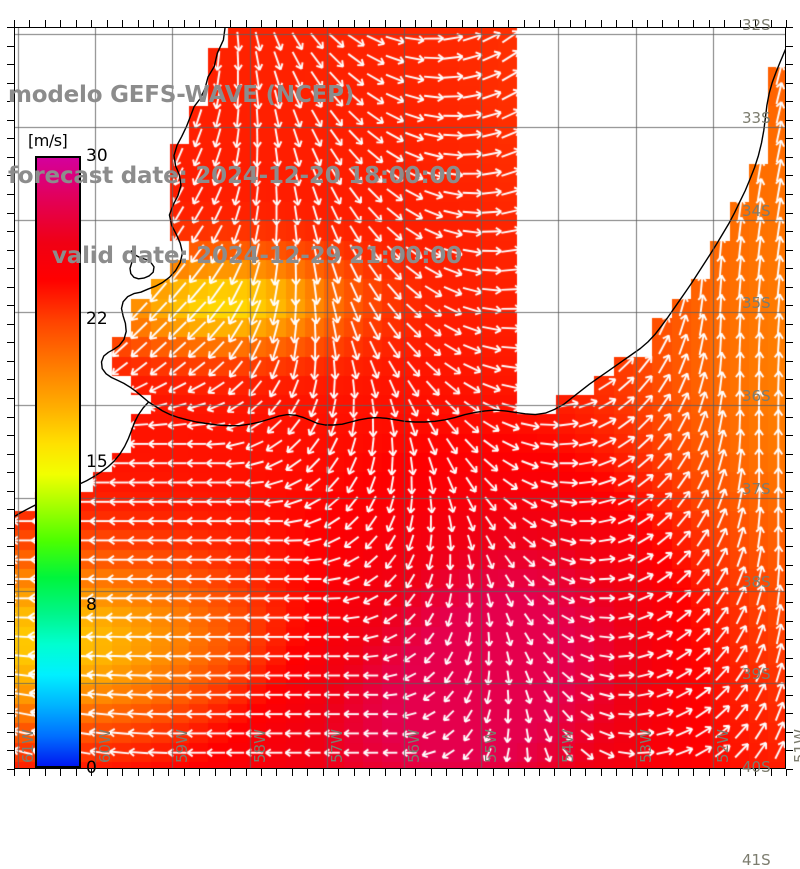 This screenshot has height=869, width=800. Describe the element at coordinates (756, 674) in the screenshot. I see `lat-label-39S: 39S` at that location.